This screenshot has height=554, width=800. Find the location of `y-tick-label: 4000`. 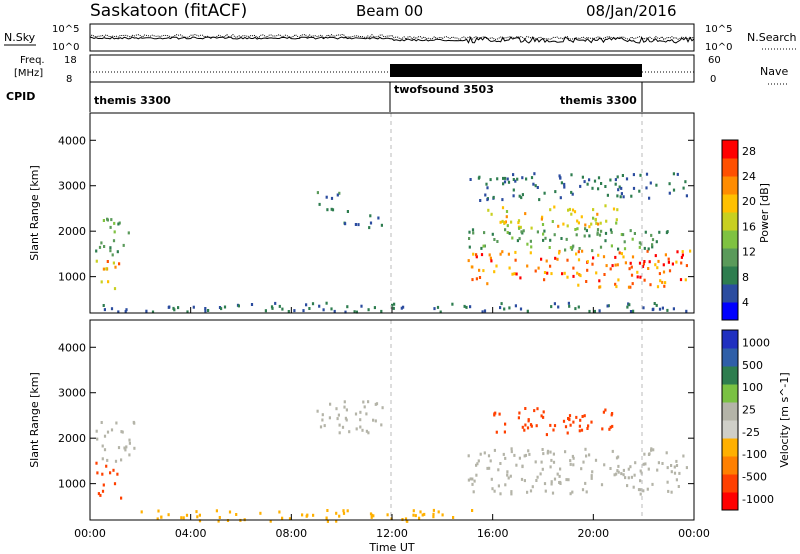

y-tick-label: 4000 is located at coordinates (72, 347).